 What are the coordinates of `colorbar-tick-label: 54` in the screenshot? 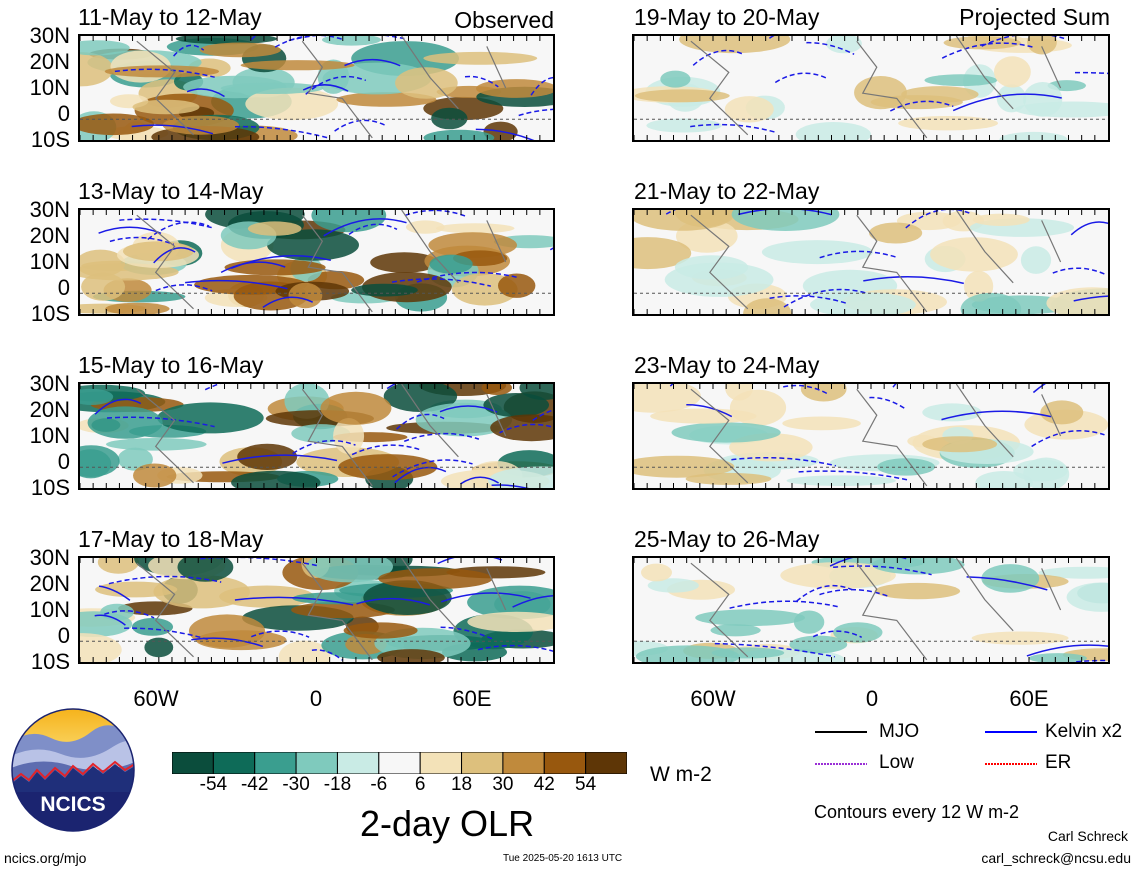 It's located at (586, 784).